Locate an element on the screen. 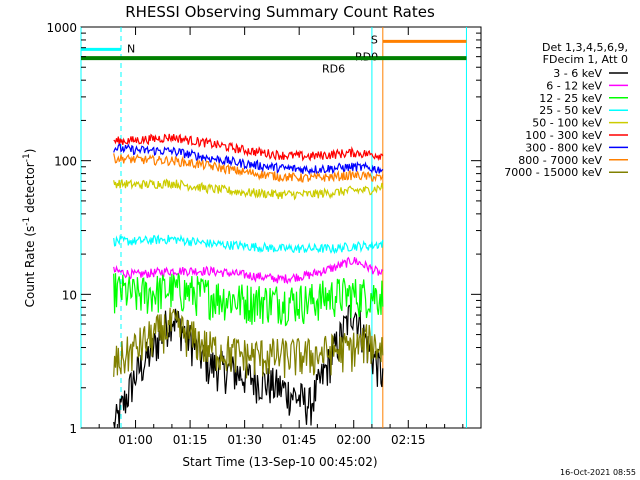  chart-title: RHESSI Observing Summary Count Rates is located at coordinates (280, 12).